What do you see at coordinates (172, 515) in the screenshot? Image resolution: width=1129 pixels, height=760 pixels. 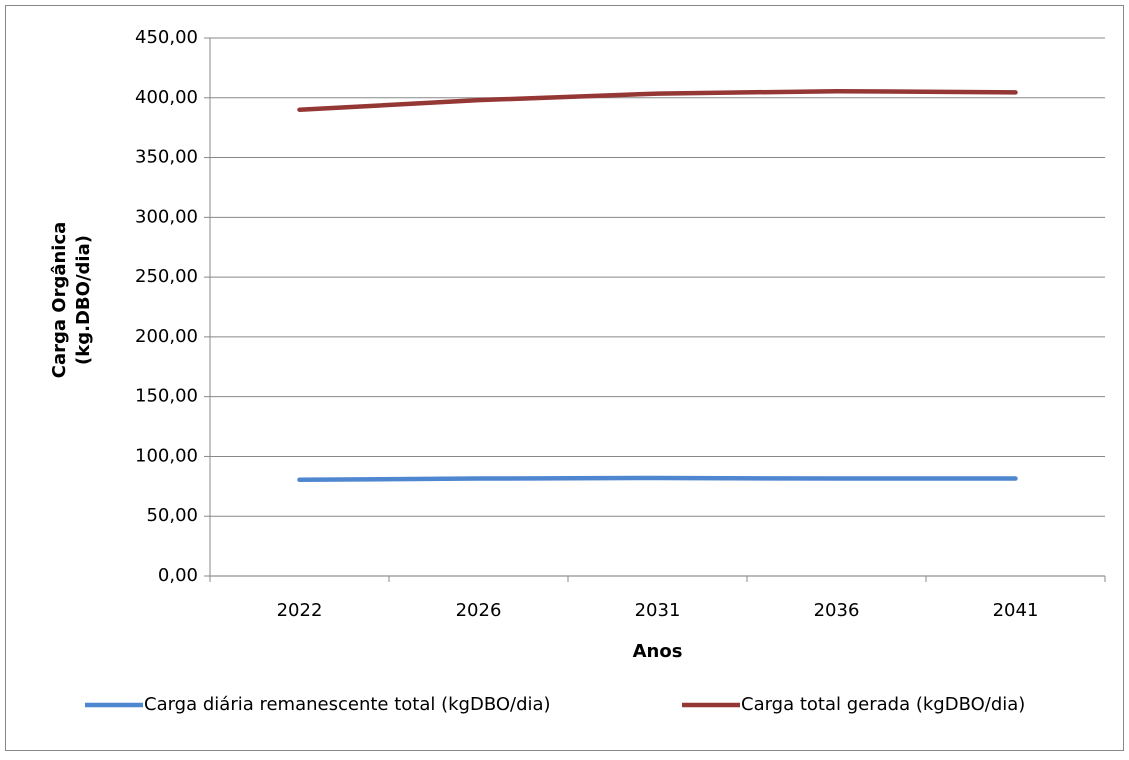 I see `y-tick-label: 50,00` at bounding box center [172, 515].